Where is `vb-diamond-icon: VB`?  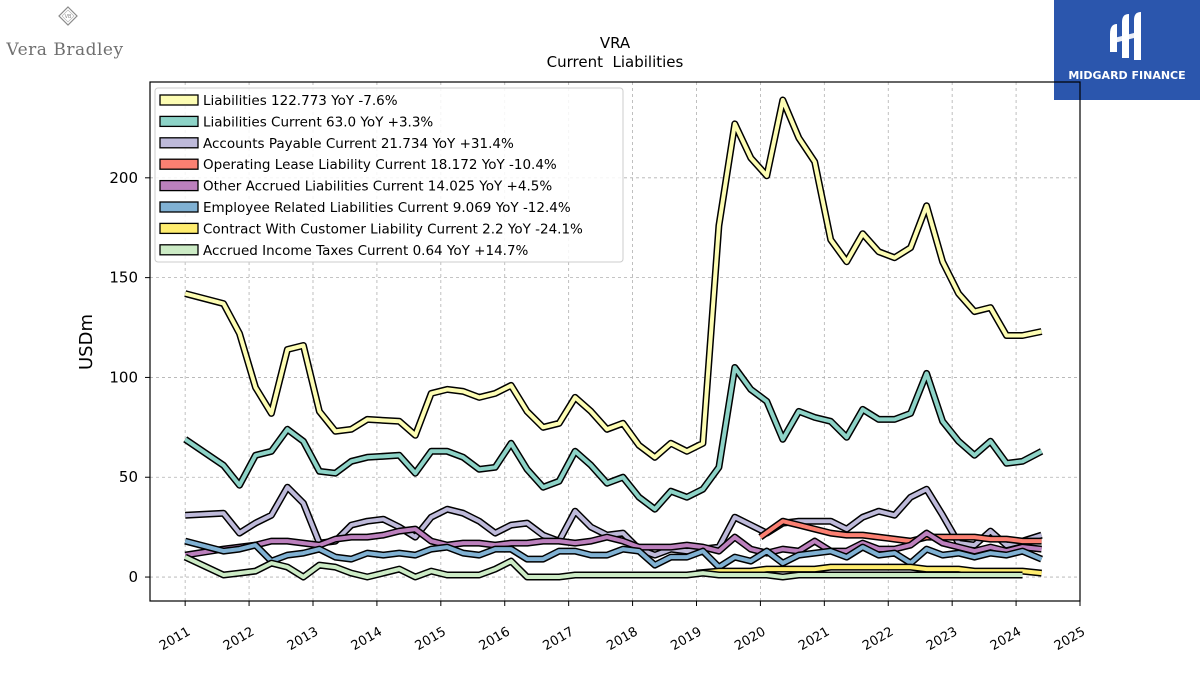 vb-diamond-icon: VB is located at coordinates (68, 16).